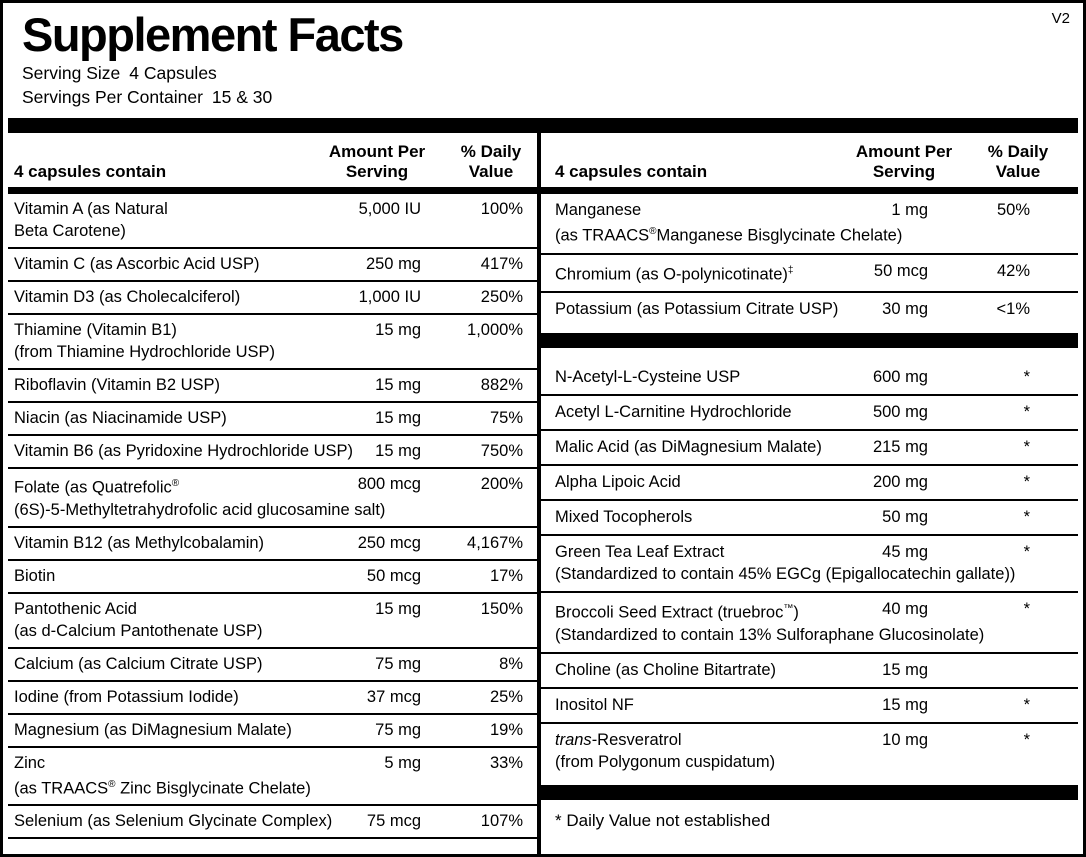 The height and width of the screenshot is (857, 1086). I want to click on row-daily-value: 19%, so click(506, 729).